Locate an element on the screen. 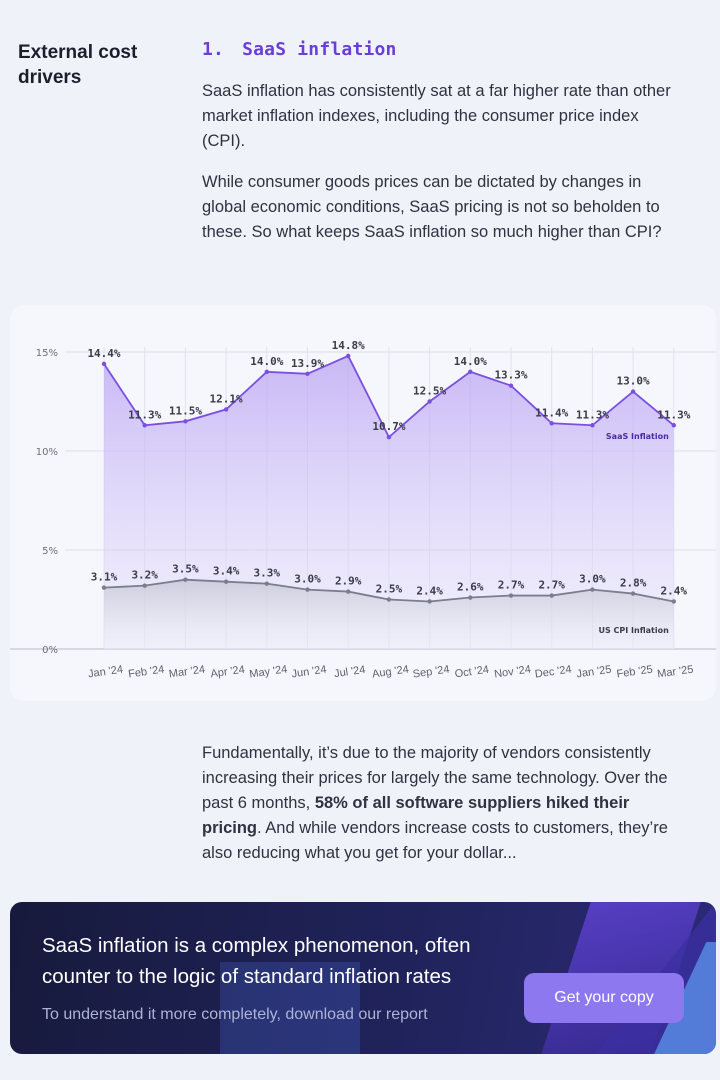 Image resolution: width=720 pixels, height=1080 pixels. saas-data-label: 14.8% is located at coordinates (348, 345).